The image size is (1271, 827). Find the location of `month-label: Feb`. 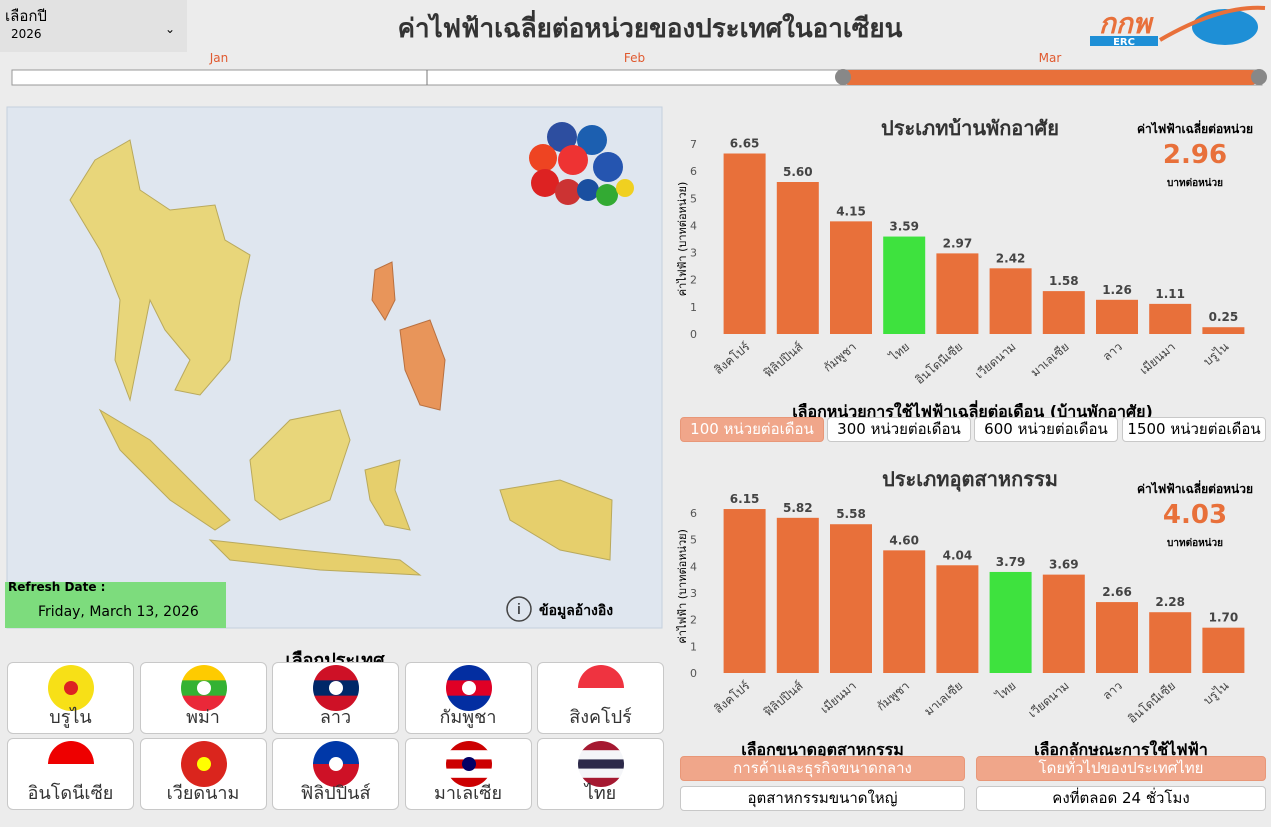

month-label: Feb is located at coordinates (634, 58).